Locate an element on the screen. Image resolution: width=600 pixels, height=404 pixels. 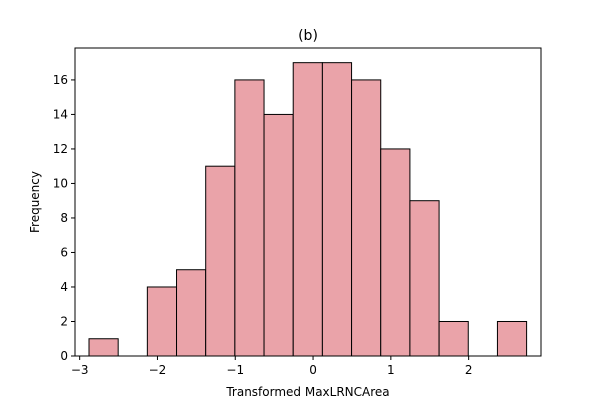
y-tick-label: 14 is located at coordinates (60, 114).